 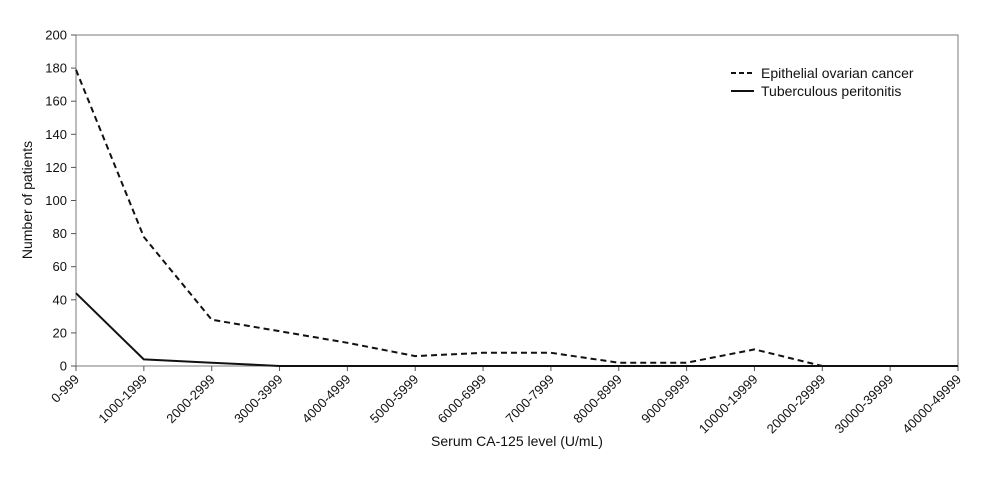 What do you see at coordinates (60, 332) in the screenshot?
I see `y-tick-label: 20` at bounding box center [60, 332].